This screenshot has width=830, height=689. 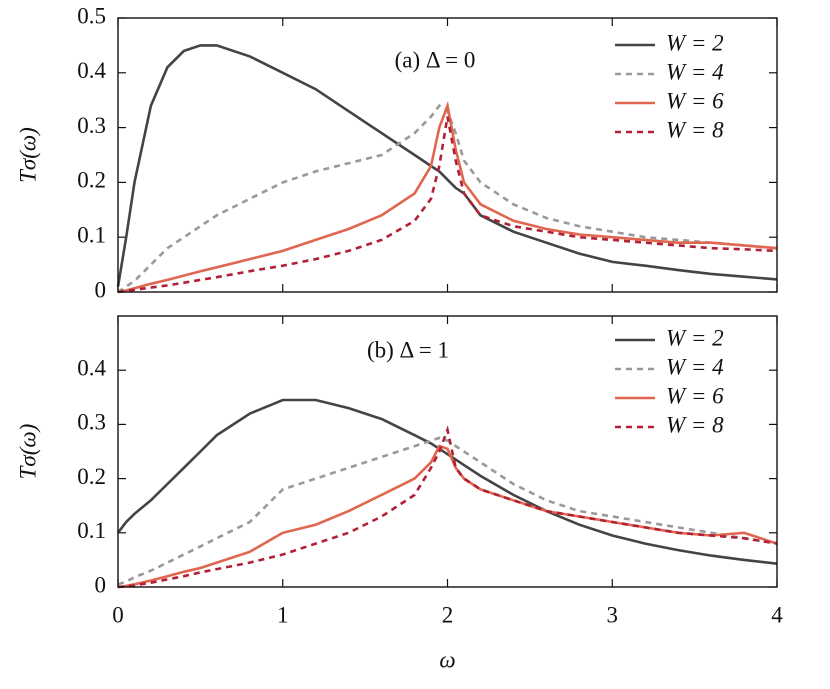 I want to click on annotation: (b) Δ = 1, so click(x=408, y=349).